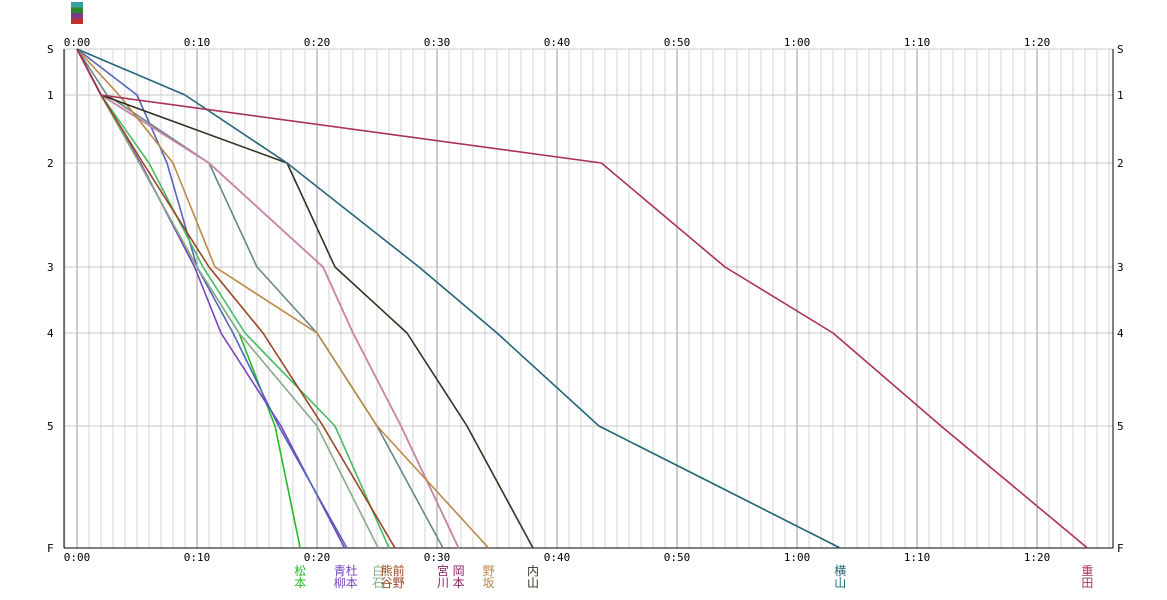  What do you see at coordinates (50, 548) in the screenshot?
I see `checkpoint-label-left: F` at bounding box center [50, 548].